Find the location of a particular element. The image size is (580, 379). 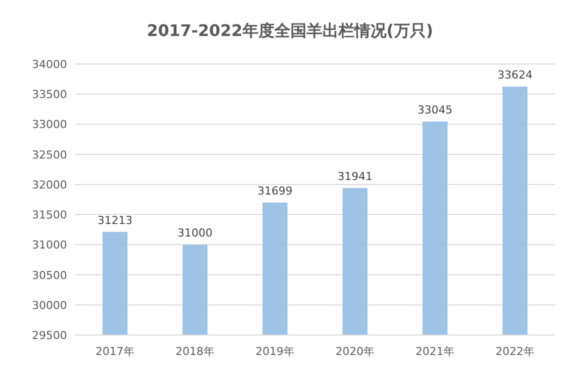

x-tick-label: 2018年 is located at coordinates (195, 351).